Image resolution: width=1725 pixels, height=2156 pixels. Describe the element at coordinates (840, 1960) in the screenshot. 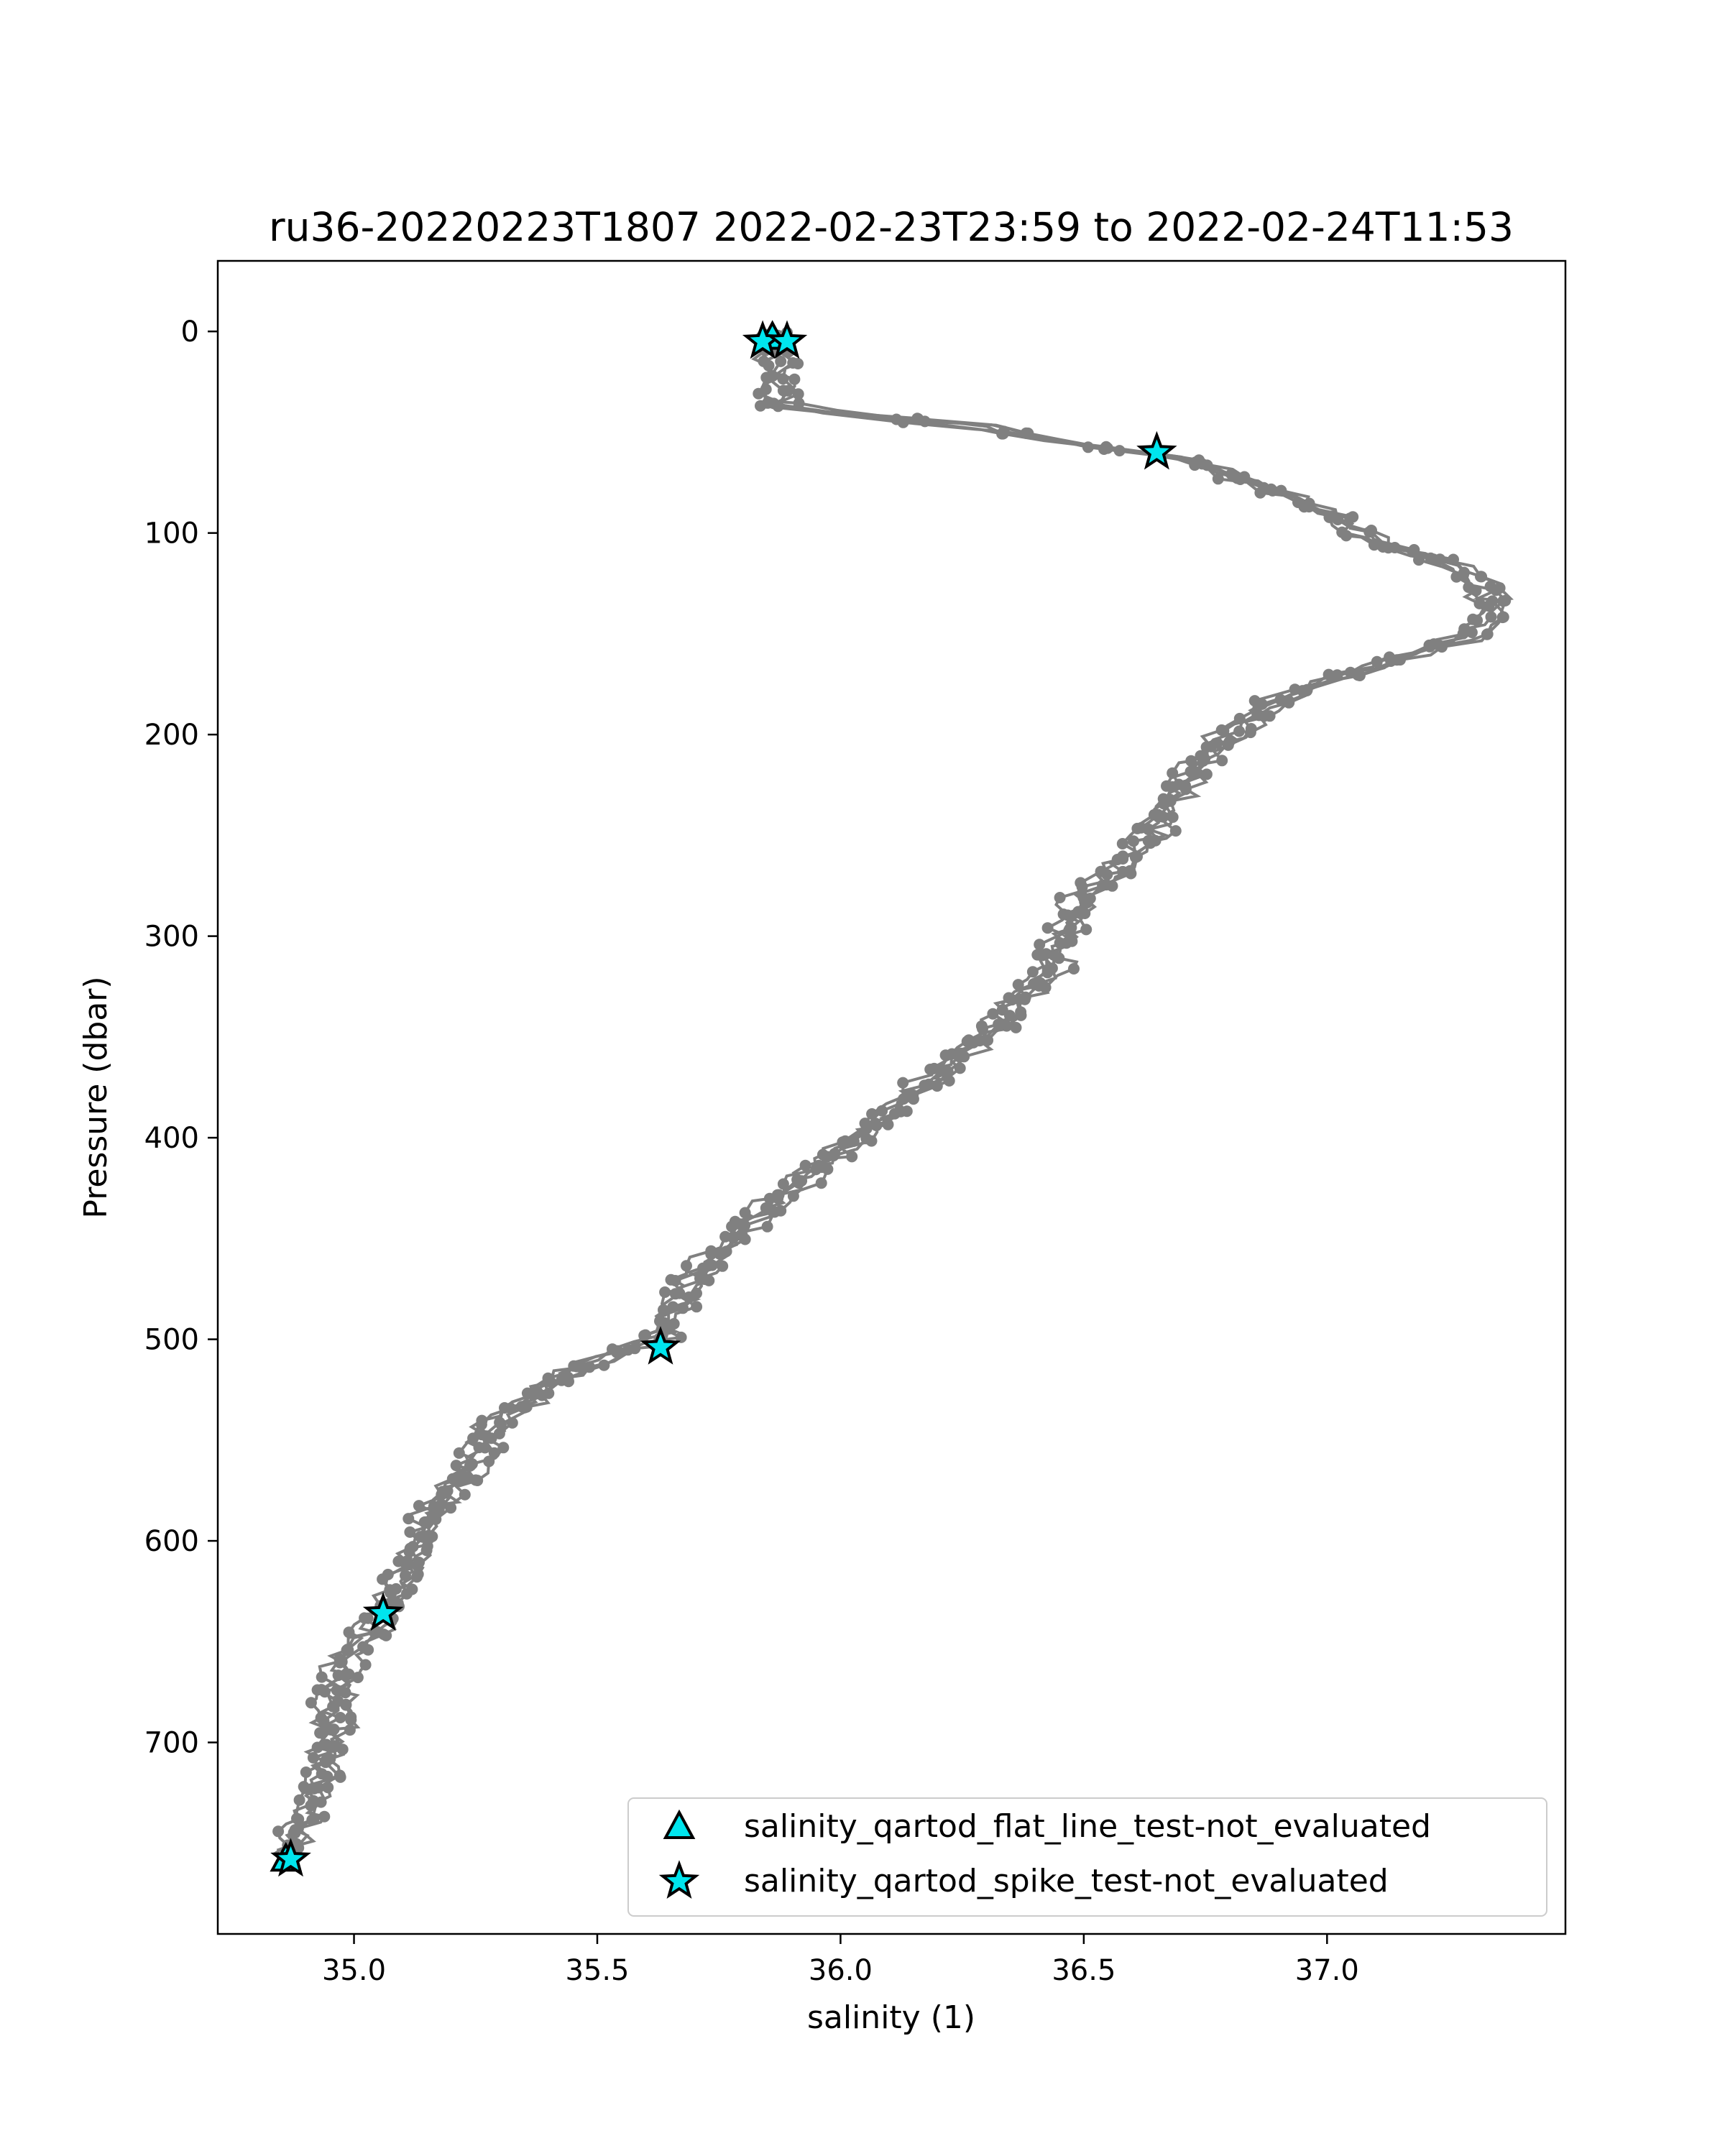

I see `x-axis-ticks: 35.0 35.5 36.0 36.5 37.0` at that location.